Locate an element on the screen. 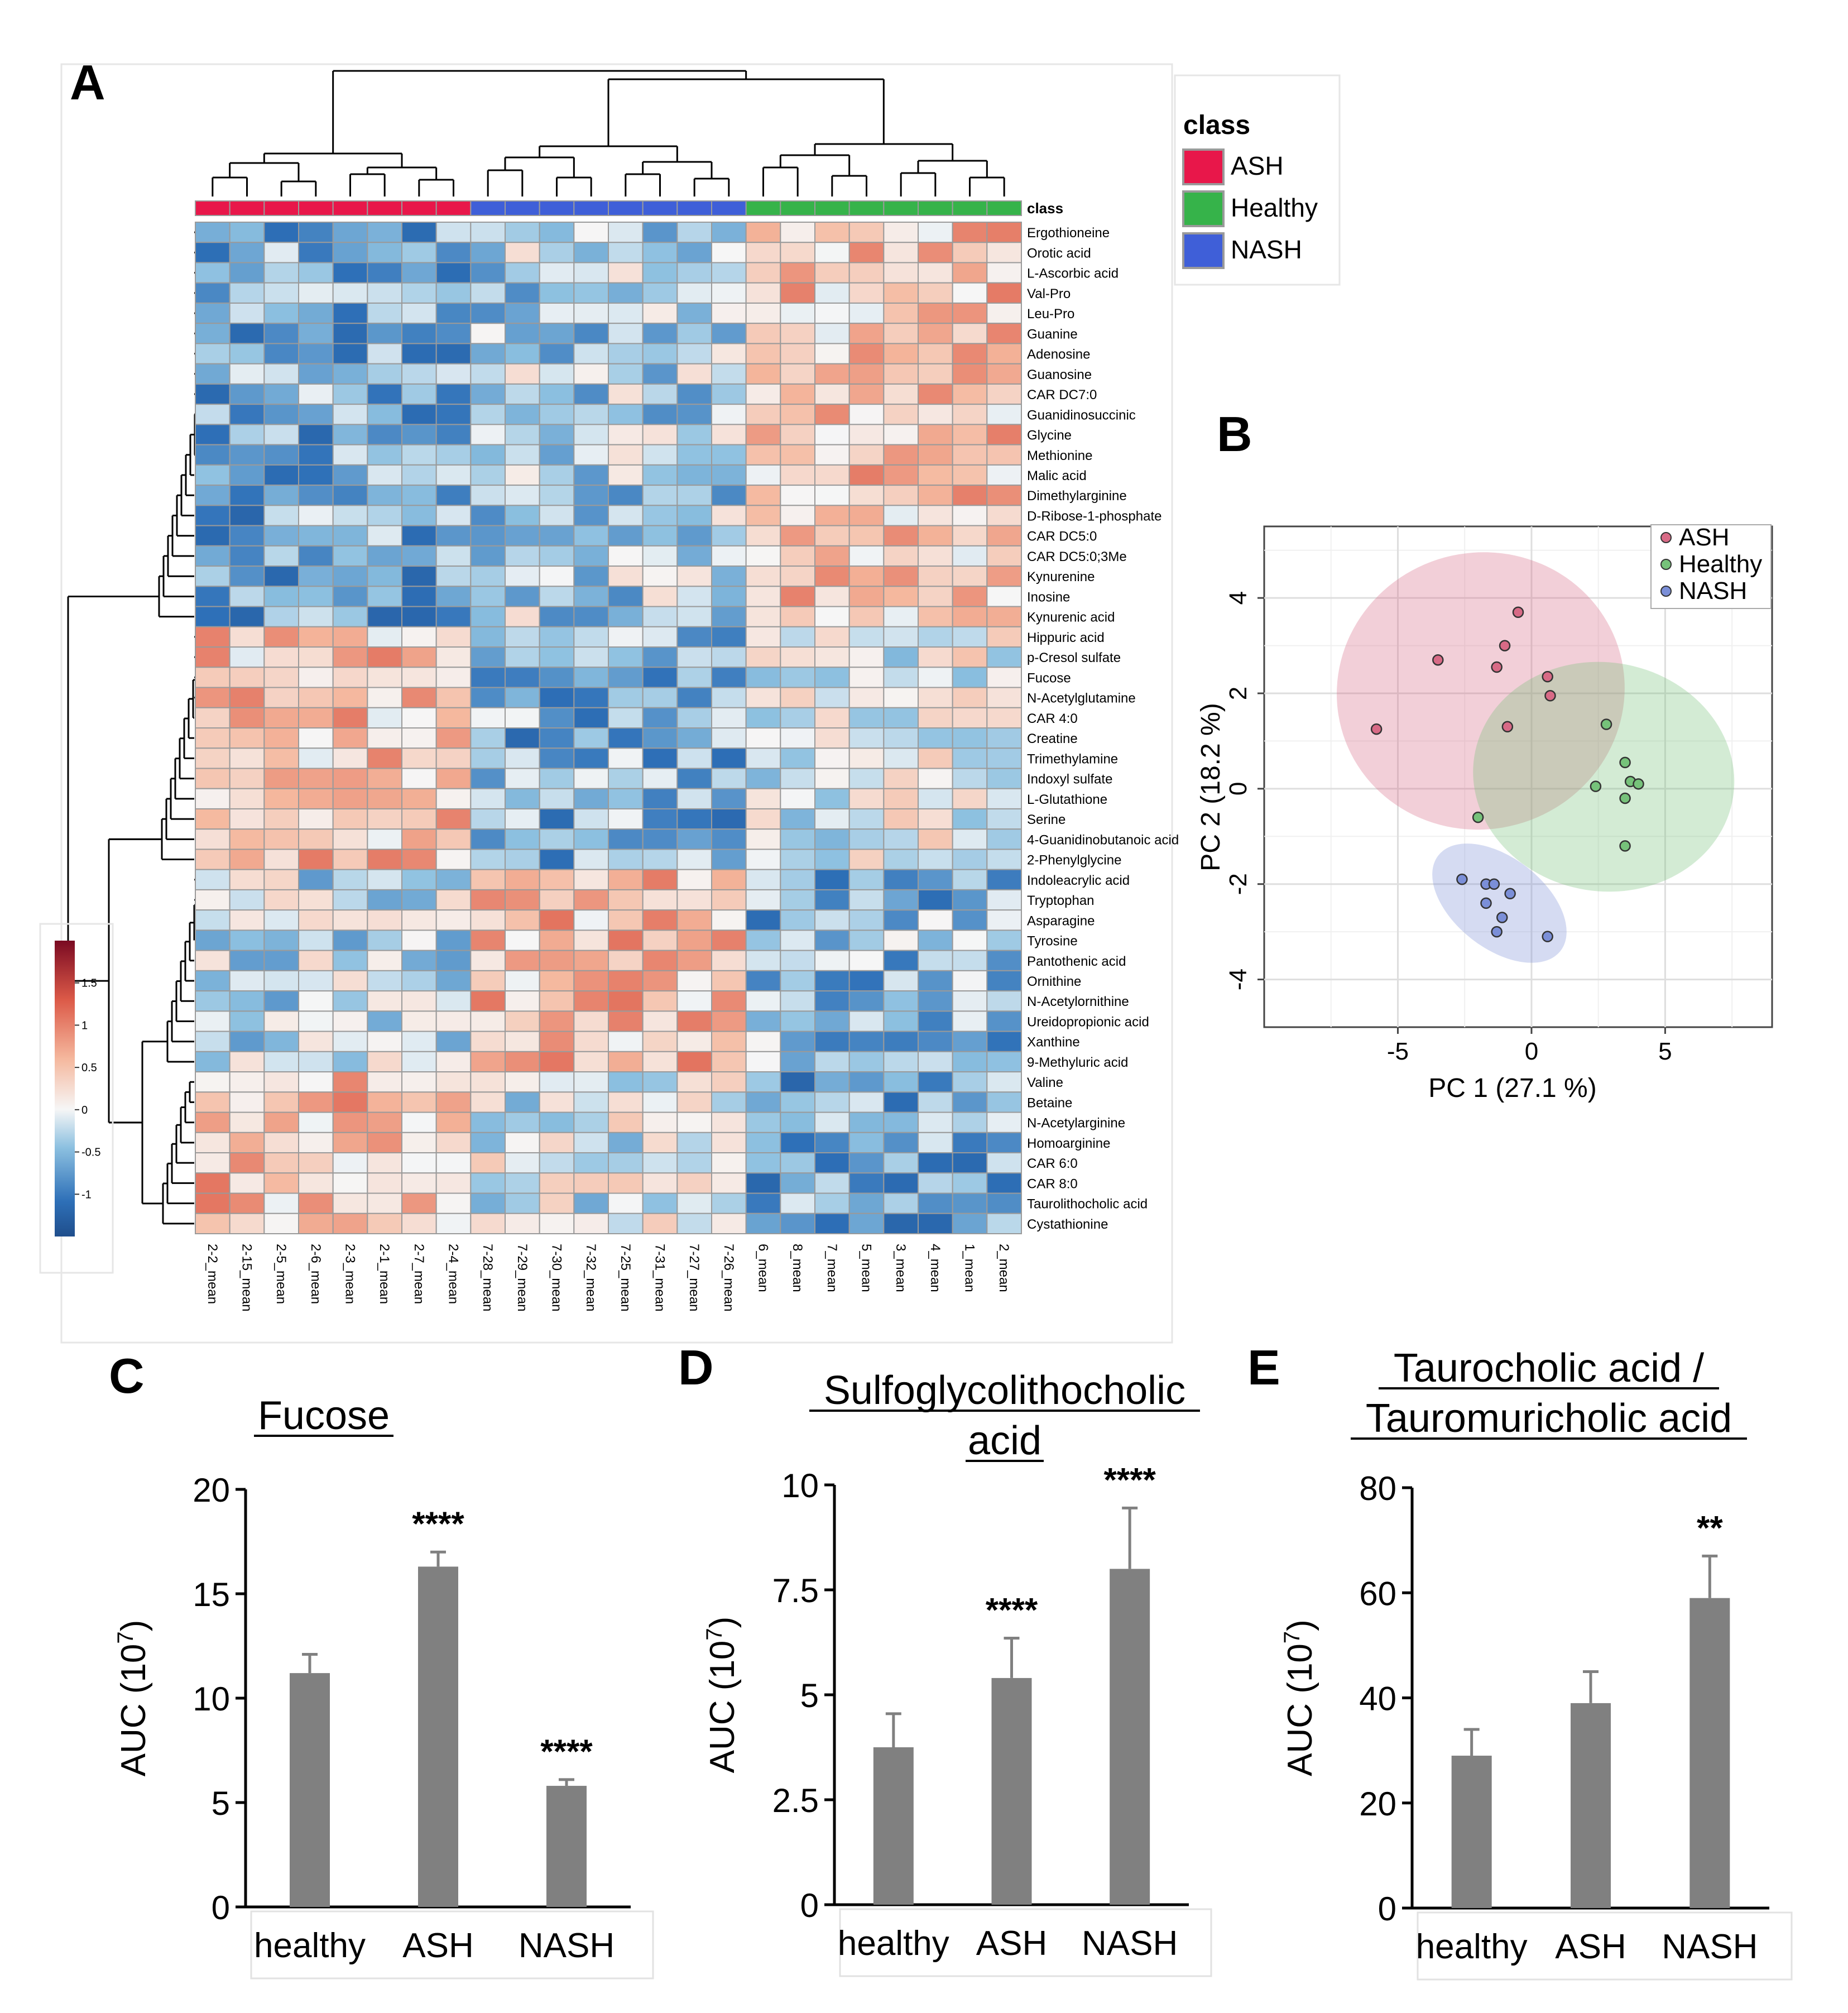 This screenshot has height=2013, width=1848. bar-category-label: ASH is located at coordinates (1590, 1947).